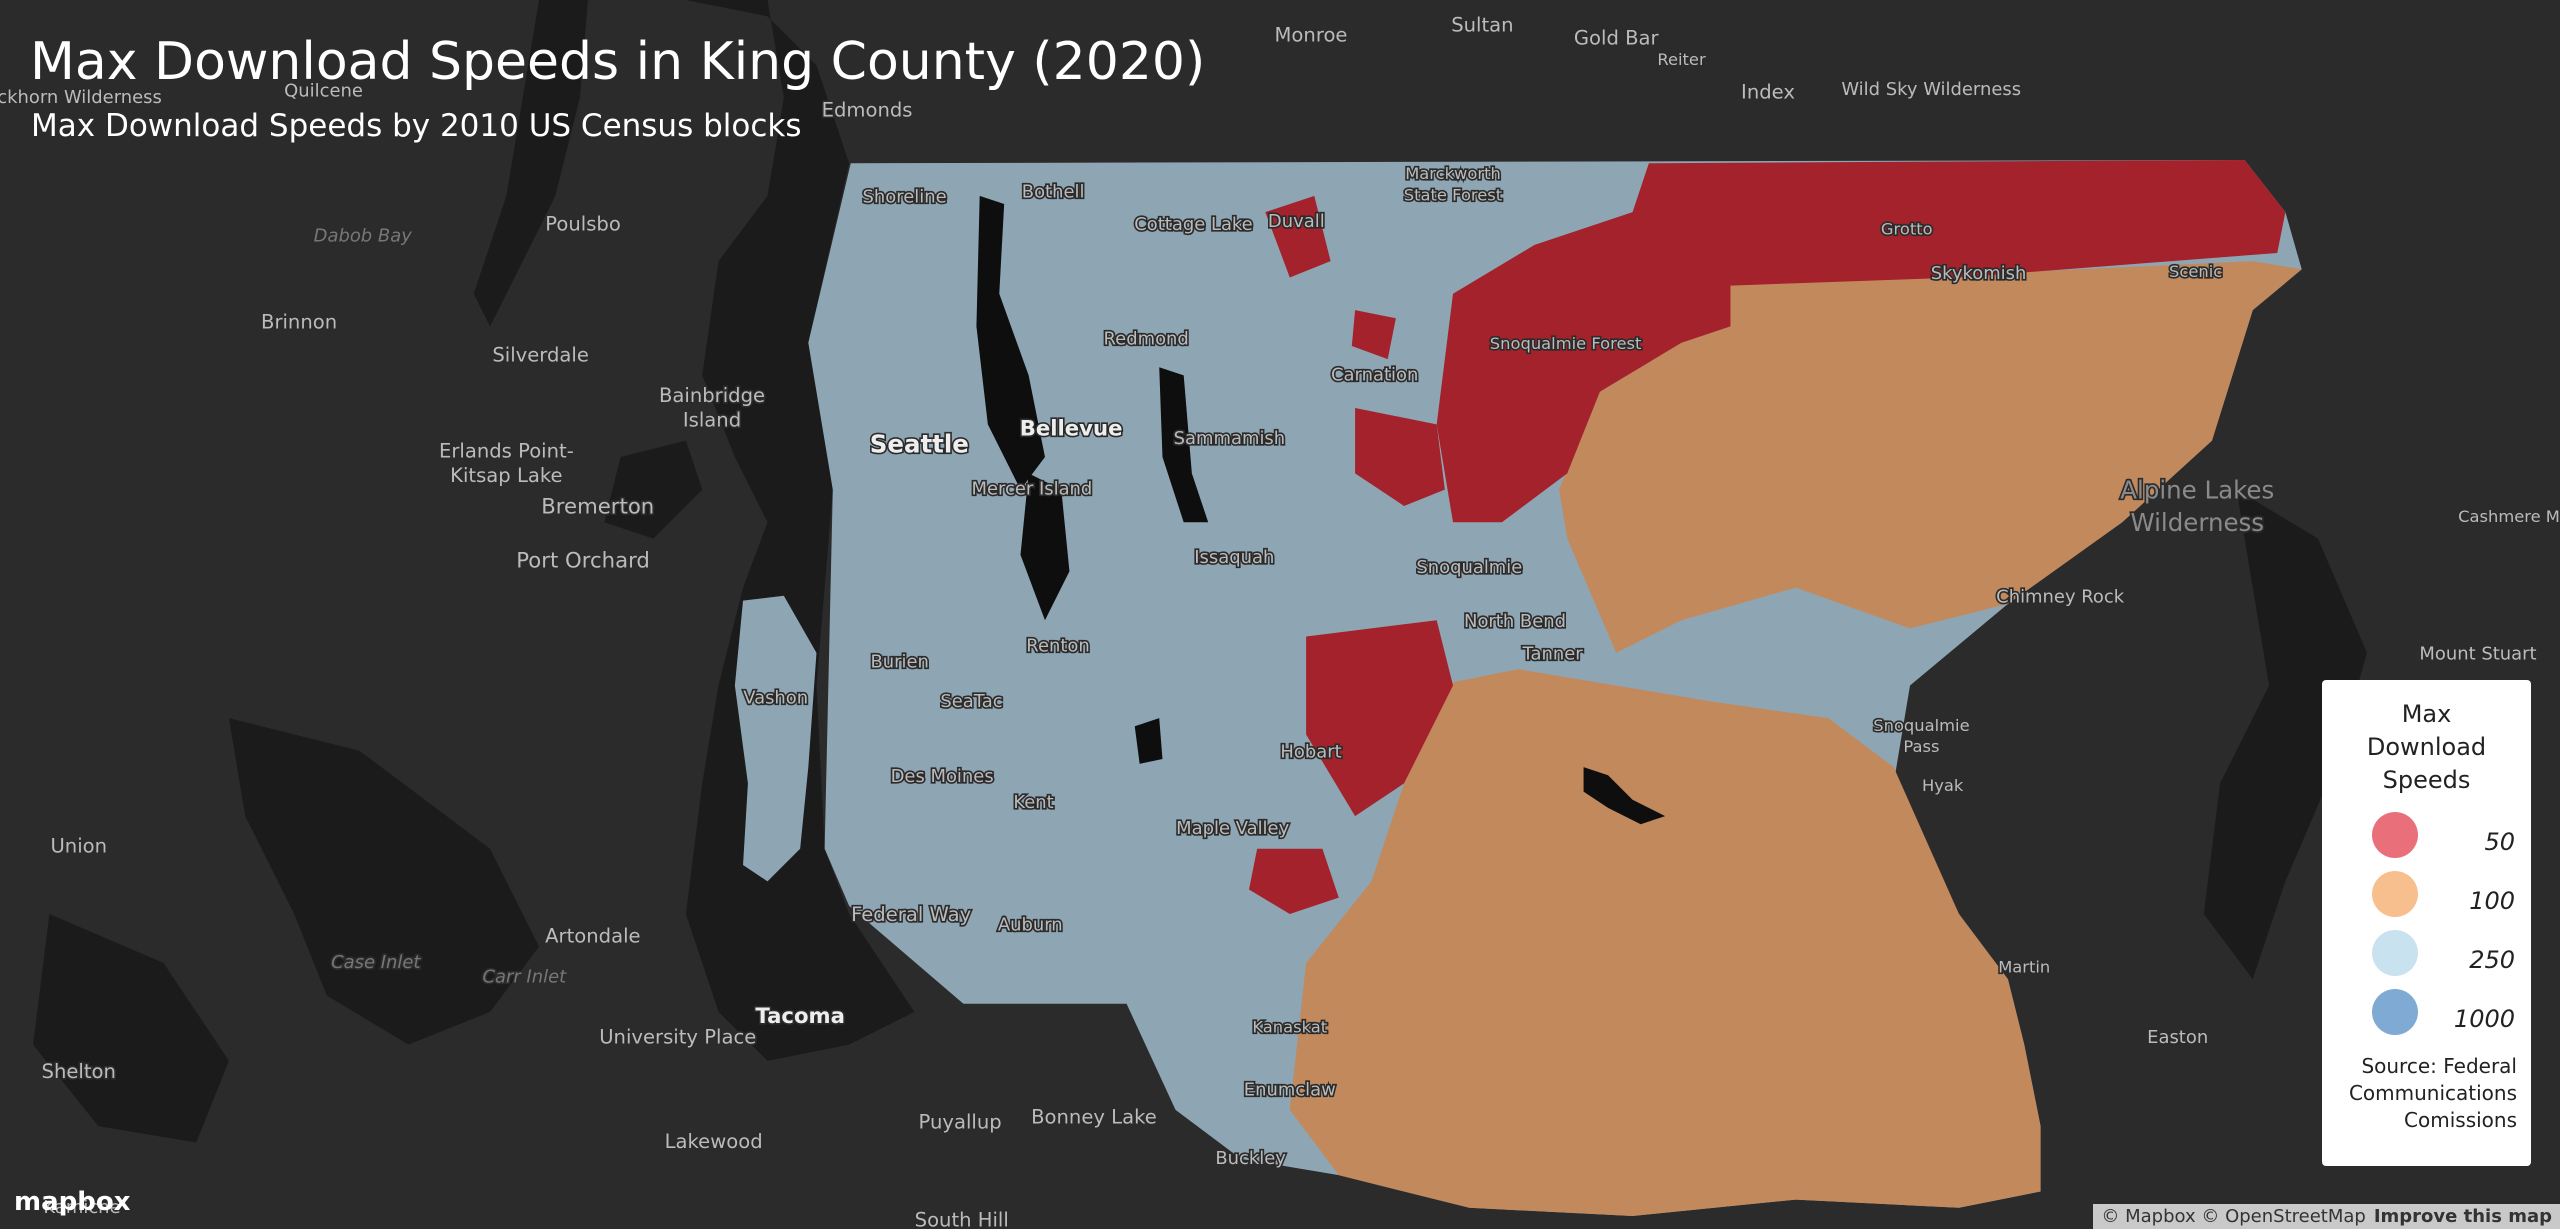 Image resolution: width=2560 pixels, height=1229 pixels. I want to click on place-label: Puyallup, so click(960, 1121).